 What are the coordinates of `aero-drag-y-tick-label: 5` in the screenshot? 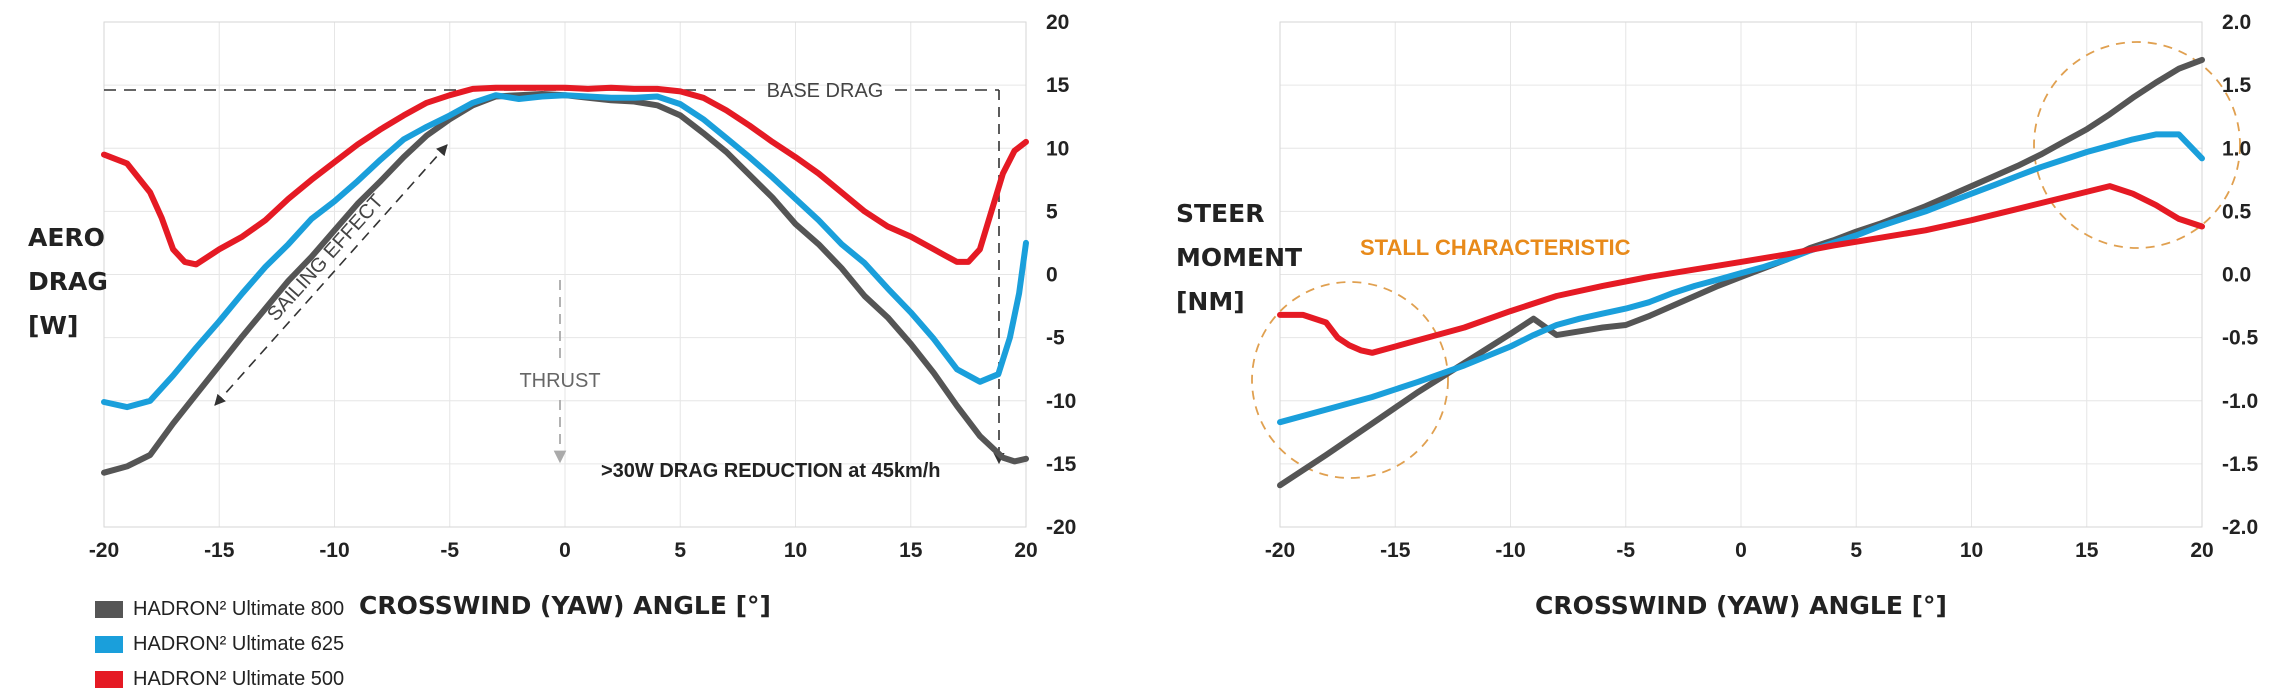 It's located at (1052, 211).